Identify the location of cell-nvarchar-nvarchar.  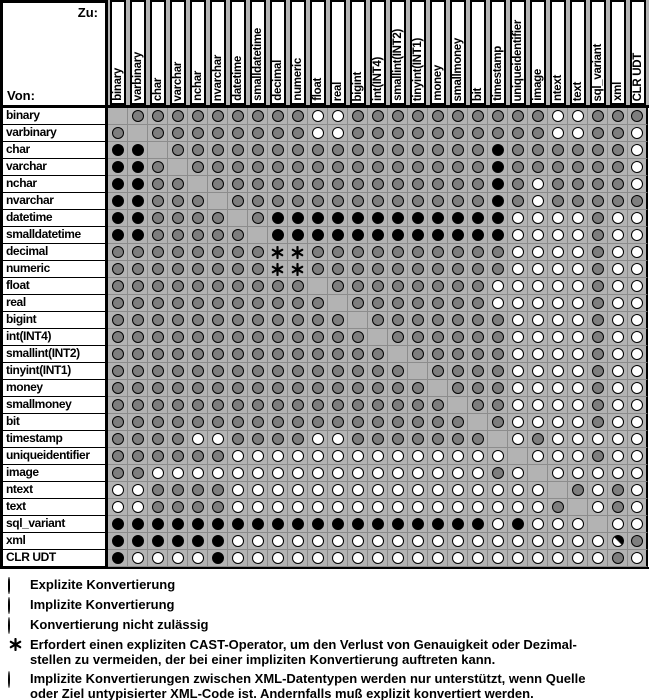
(218, 201).